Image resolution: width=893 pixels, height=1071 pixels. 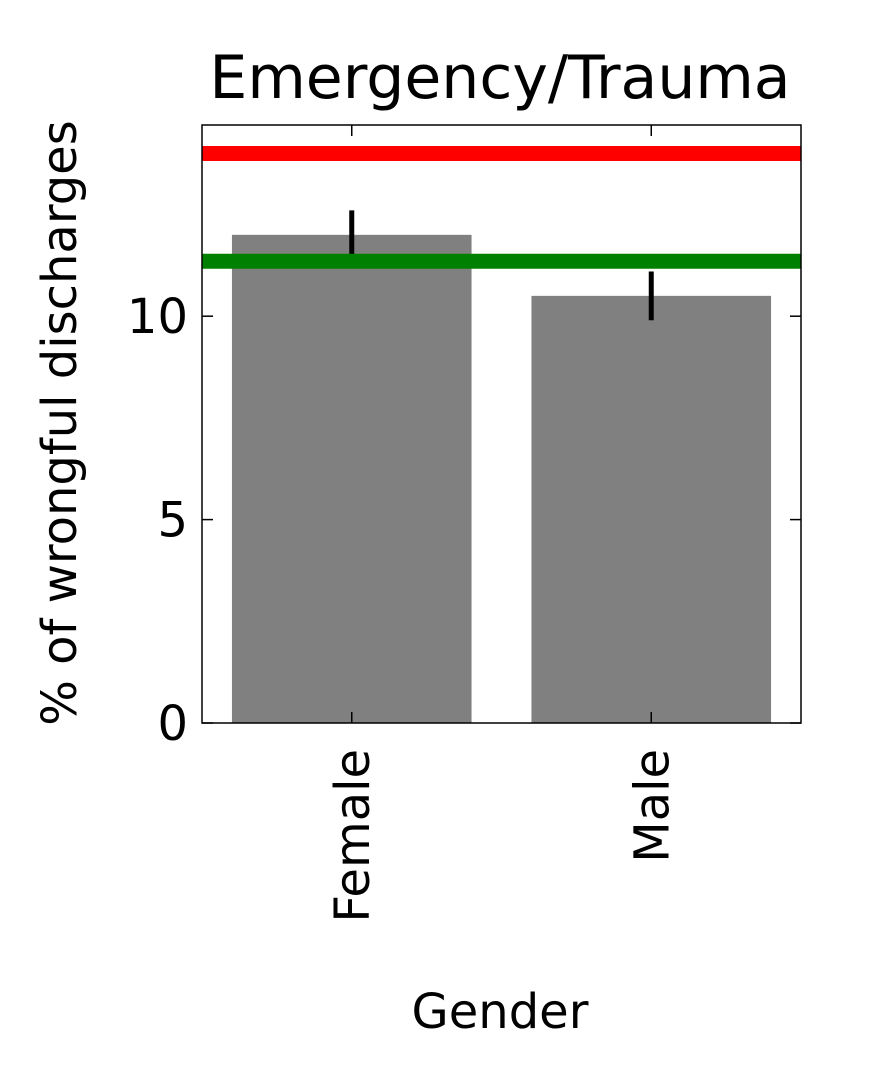 I want to click on y-tick-label: 10, so click(x=157, y=317).